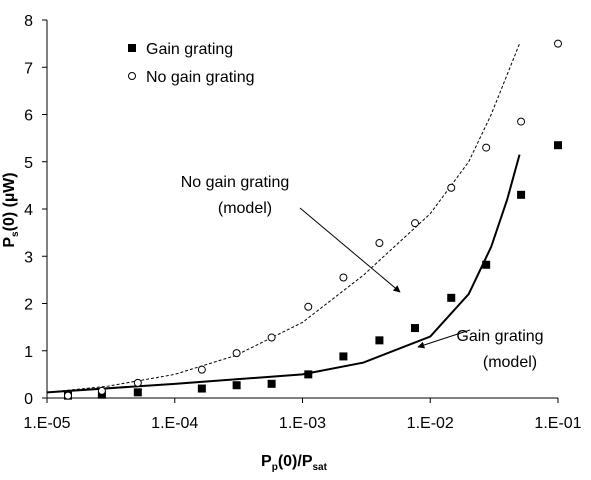 This screenshot has width=591, height=480. I want to click on y-tick-label: 7, so click(28, 68).